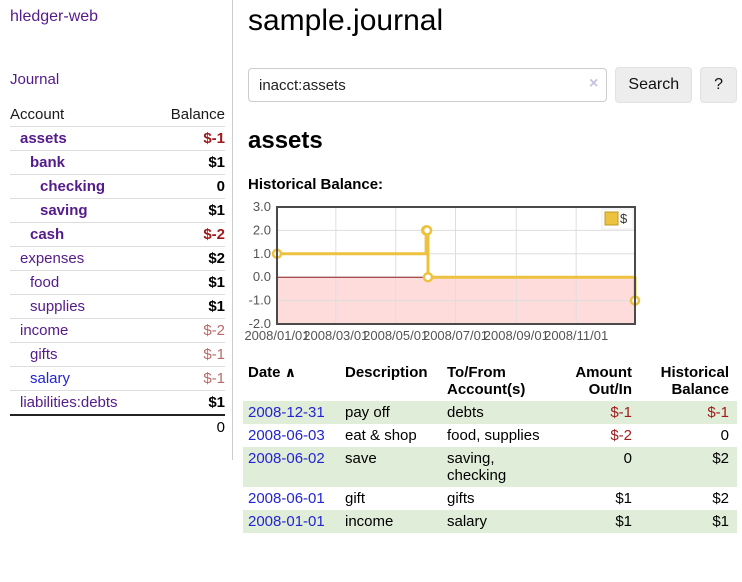 This screenshot has width=742, height=582. I want to click on y-tick-label: 3.0, so click(262, 206).